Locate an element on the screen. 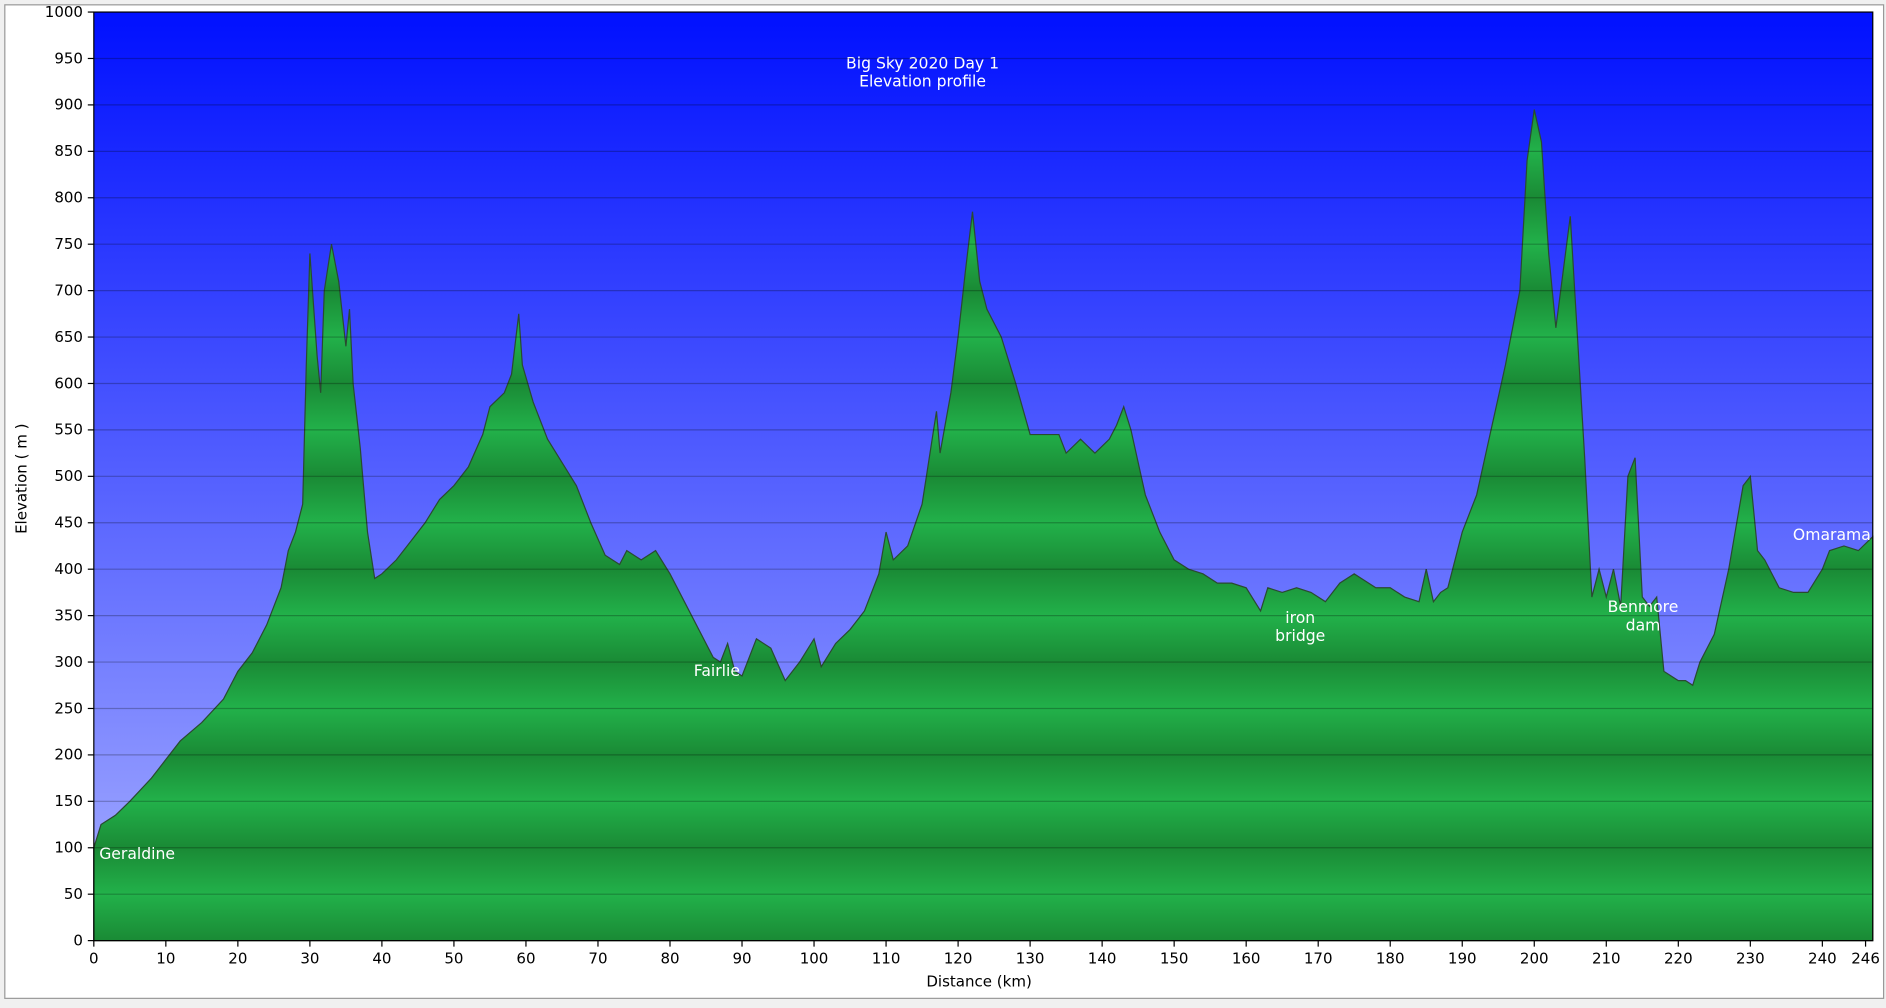 The image size is (1886, 1008). annotation: Fairlie is located at coordinates (717, 670).